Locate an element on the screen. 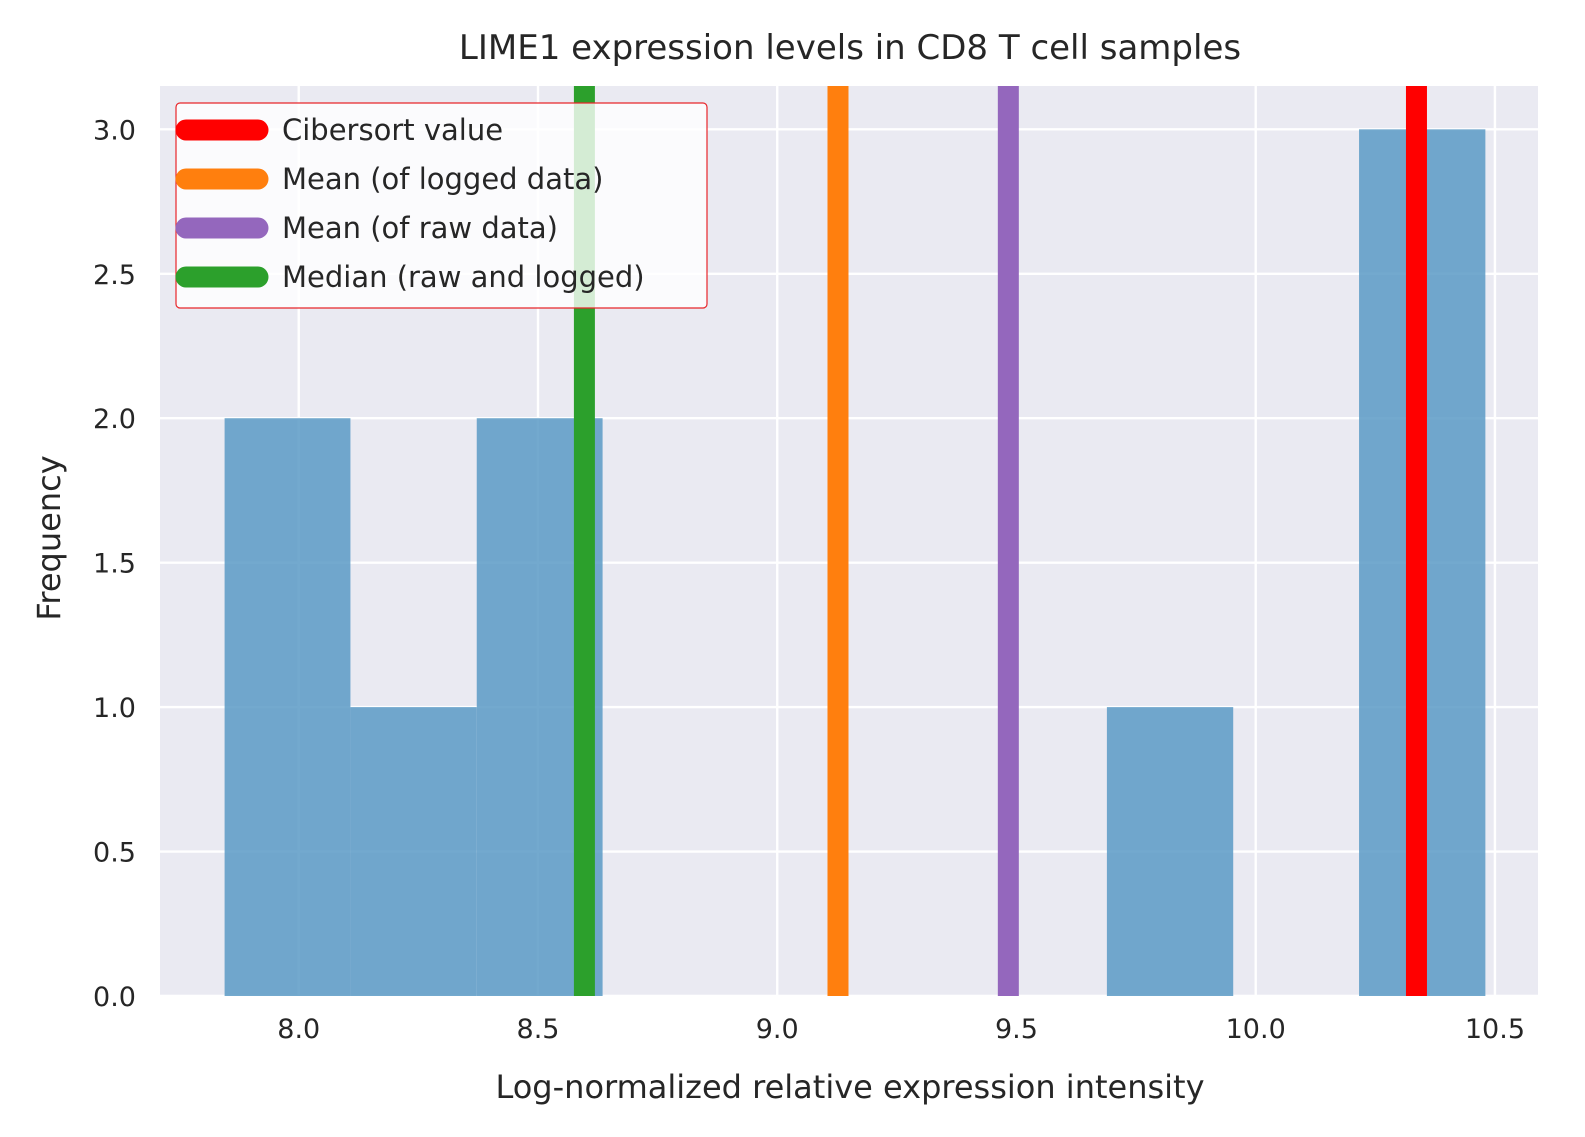 The image size is (1585, 1137). legend-item: Median (raw and logged) is located at coordinates (410, 277).